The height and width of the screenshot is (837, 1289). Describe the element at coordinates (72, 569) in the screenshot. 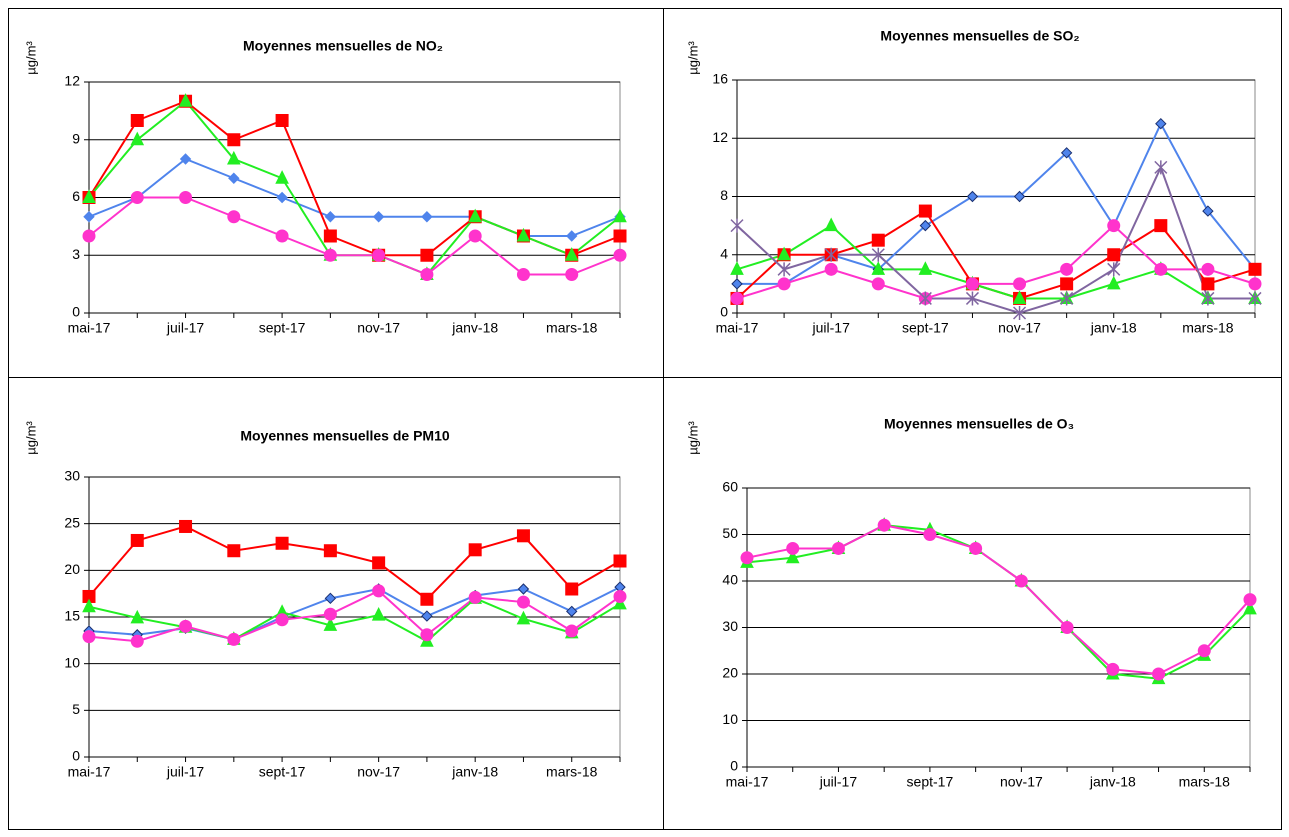

I see `y-tick-label: 20` at that location.